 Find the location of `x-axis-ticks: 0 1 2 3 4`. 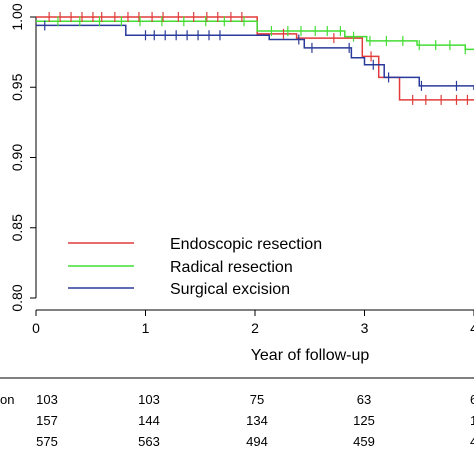

x-axis-ticks: 0 1 2 3 4 is located at coordinates (253, 323).